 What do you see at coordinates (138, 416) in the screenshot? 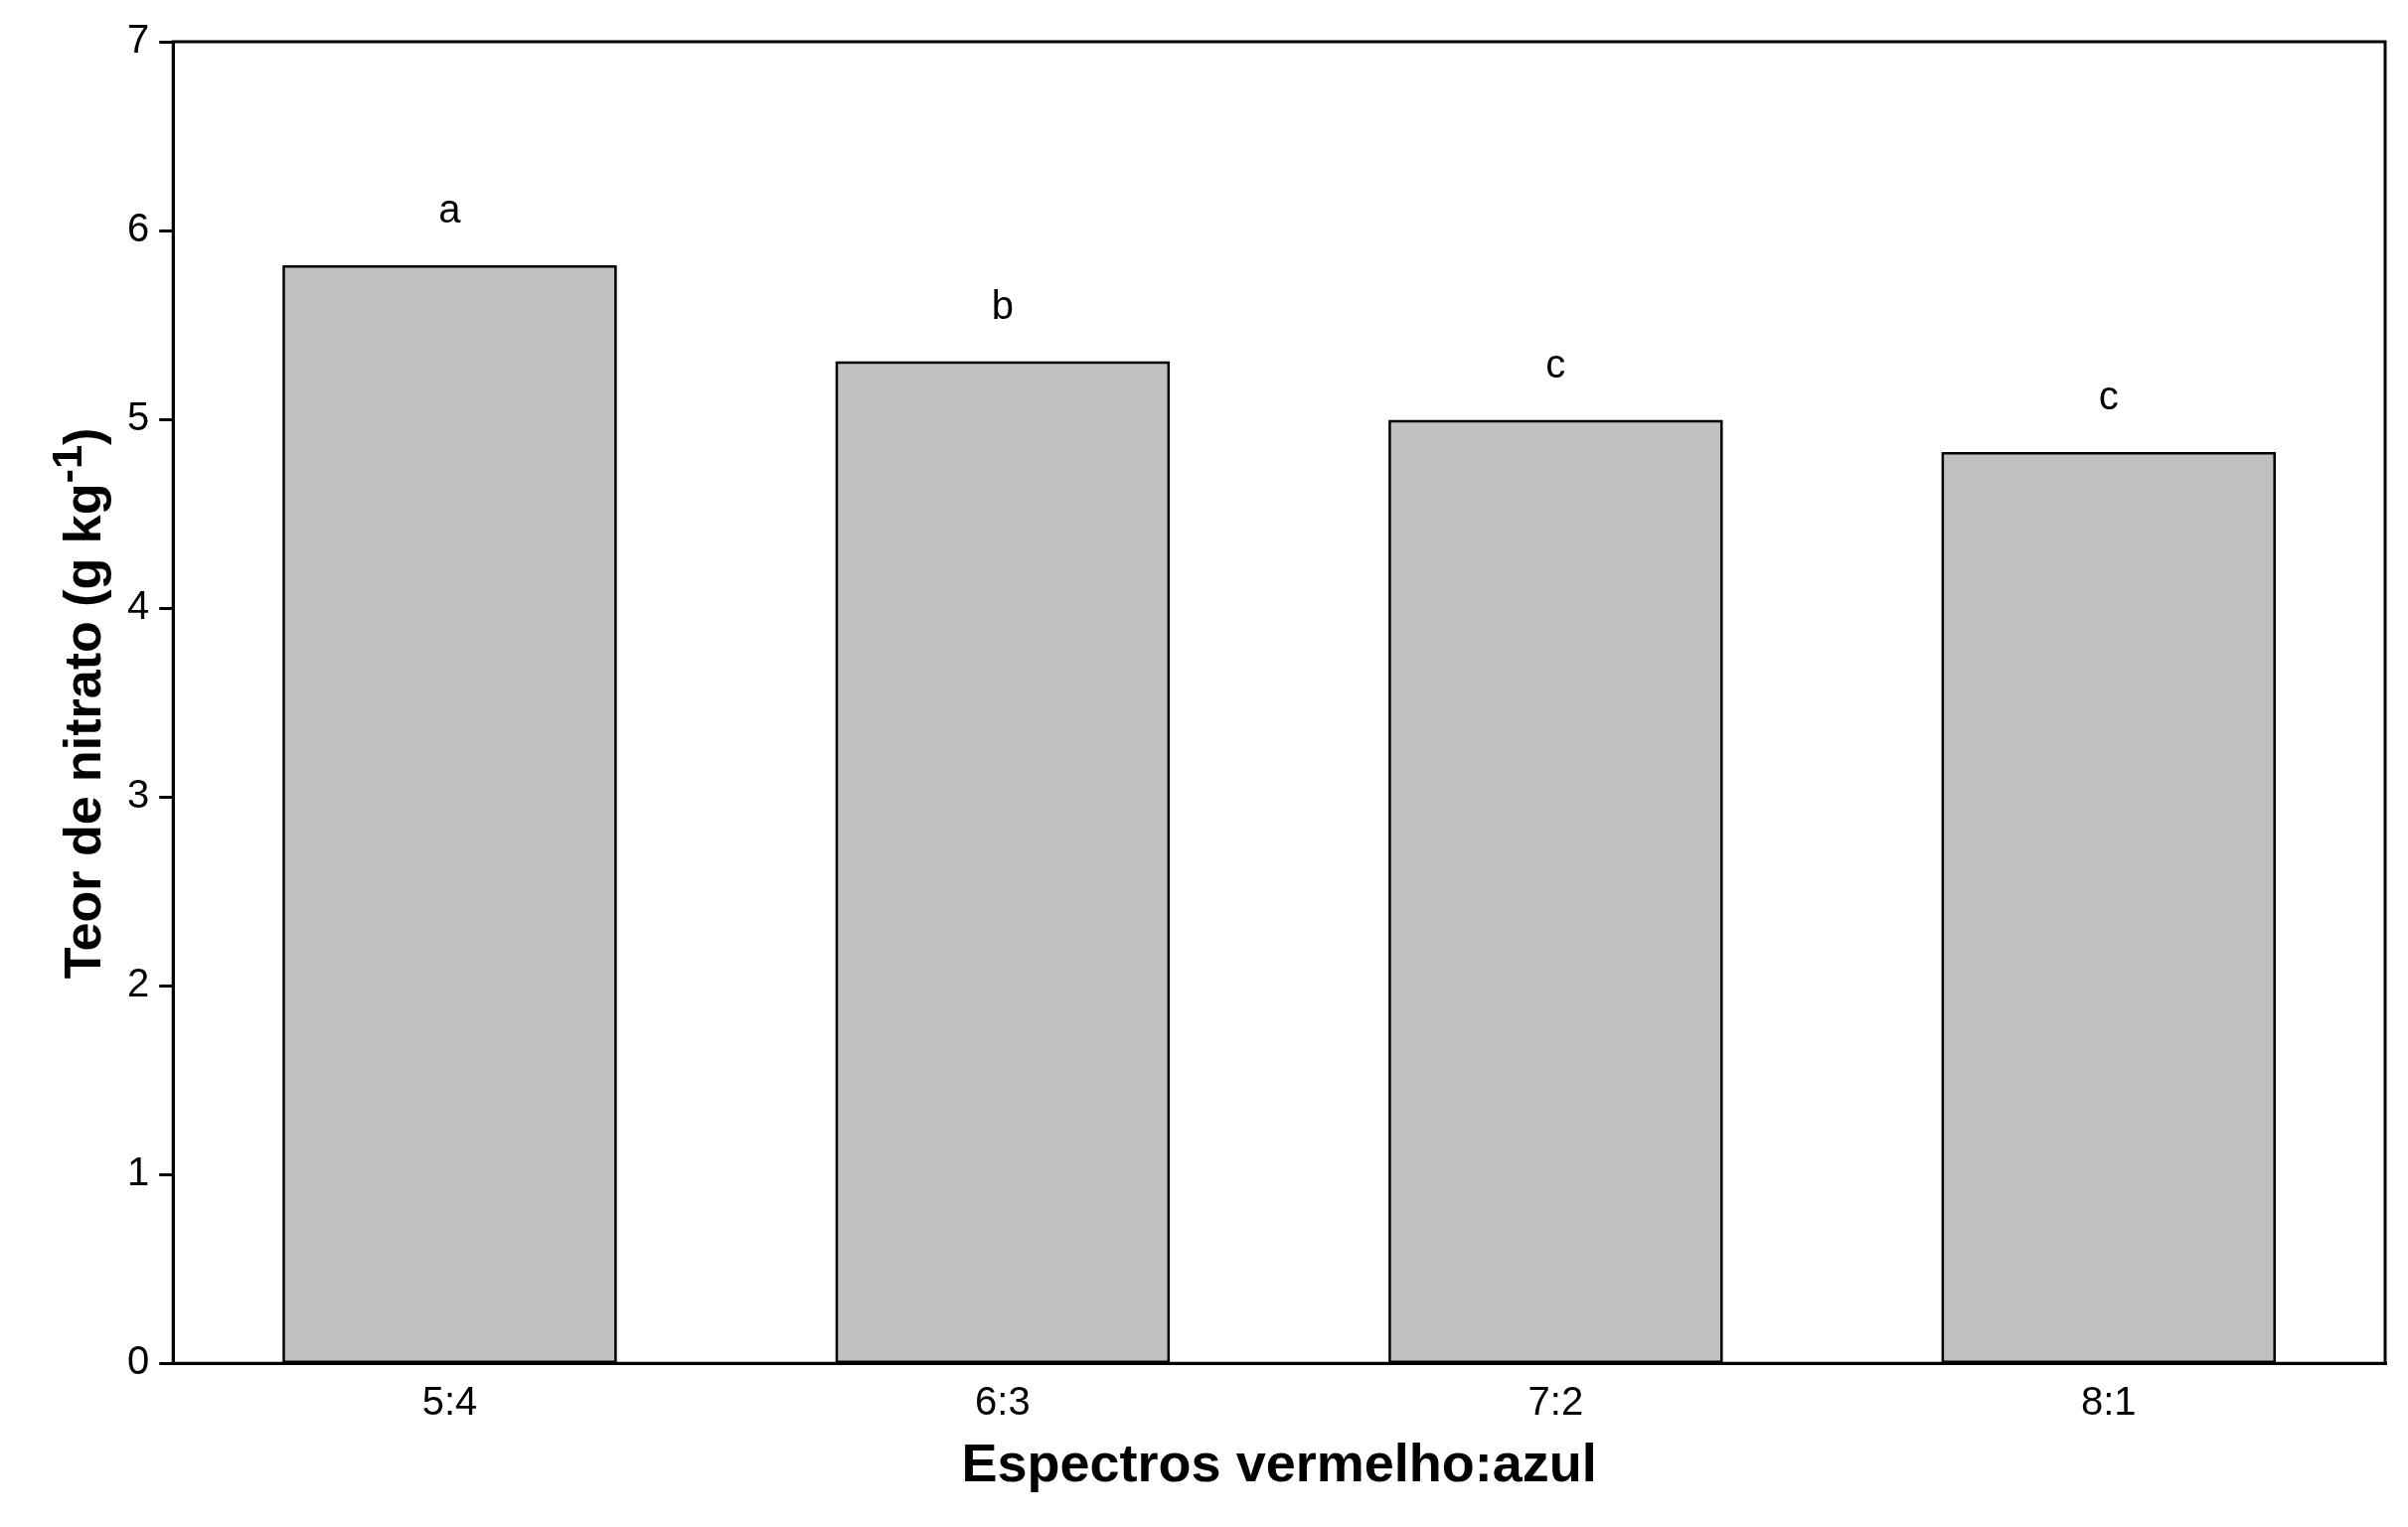
I see `y-tick-label: 5` at bounding box center [138, 416].